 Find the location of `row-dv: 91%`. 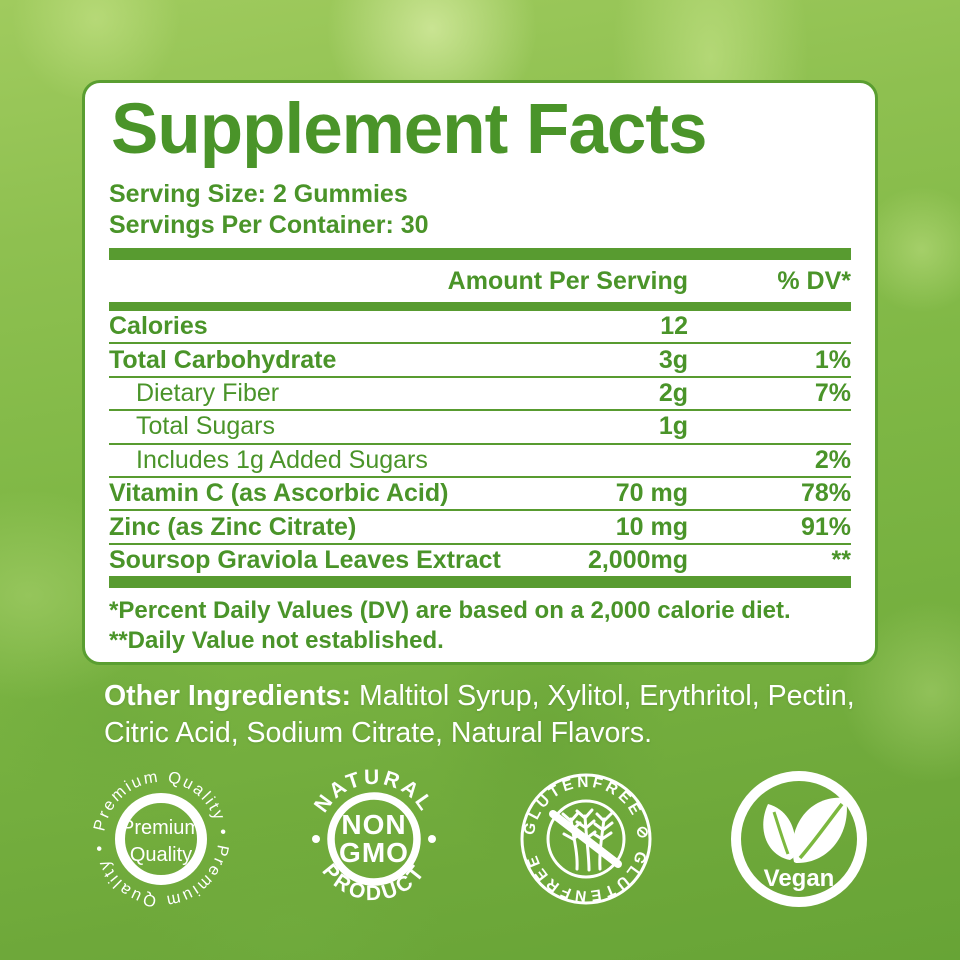

row-dv: 91% is located at coordinates (825, 526).